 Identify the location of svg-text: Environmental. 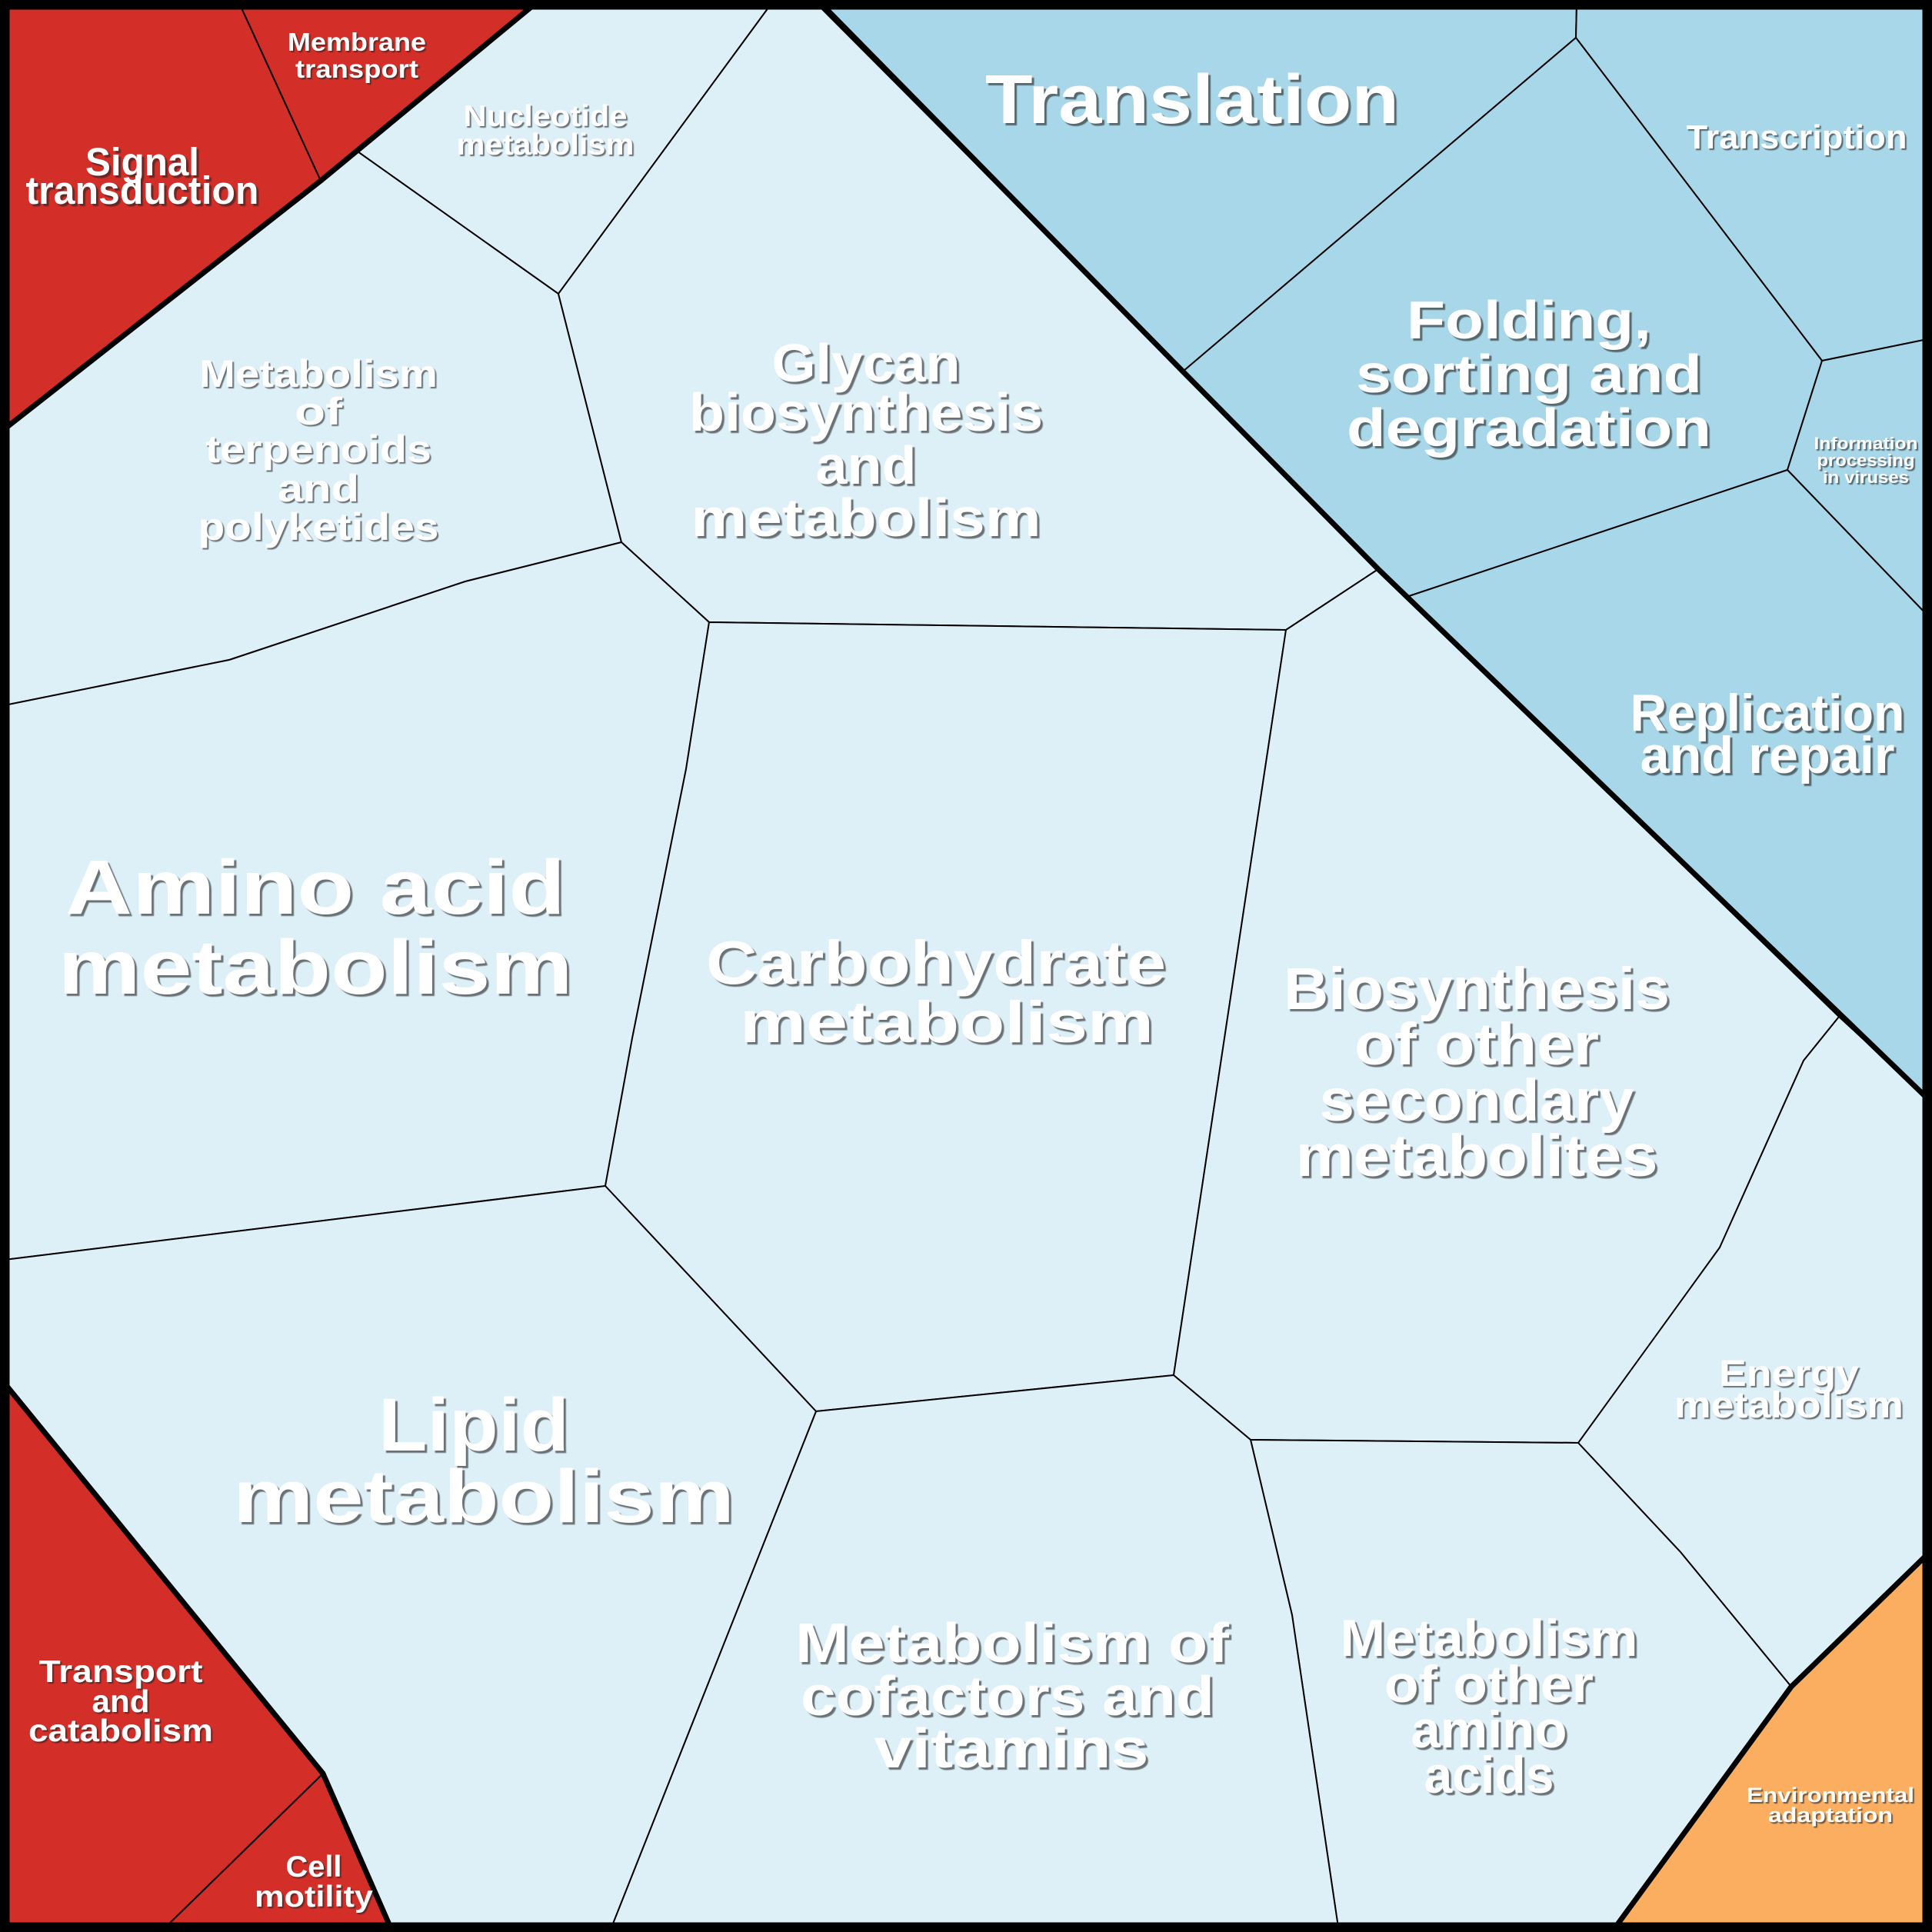
(1830, 1795).